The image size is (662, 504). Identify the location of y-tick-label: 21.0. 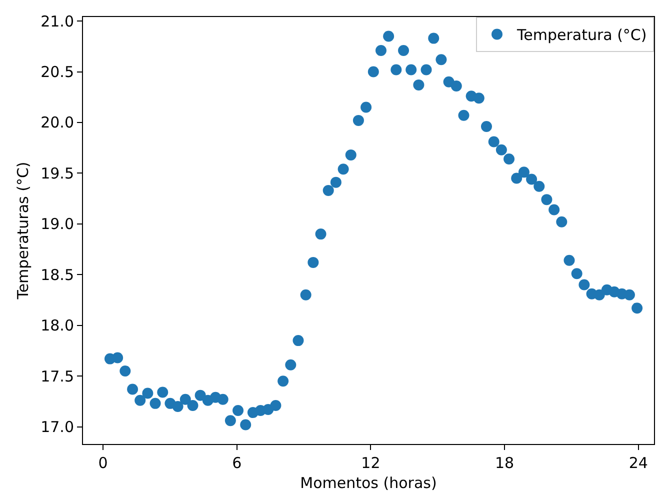
(57, 21).